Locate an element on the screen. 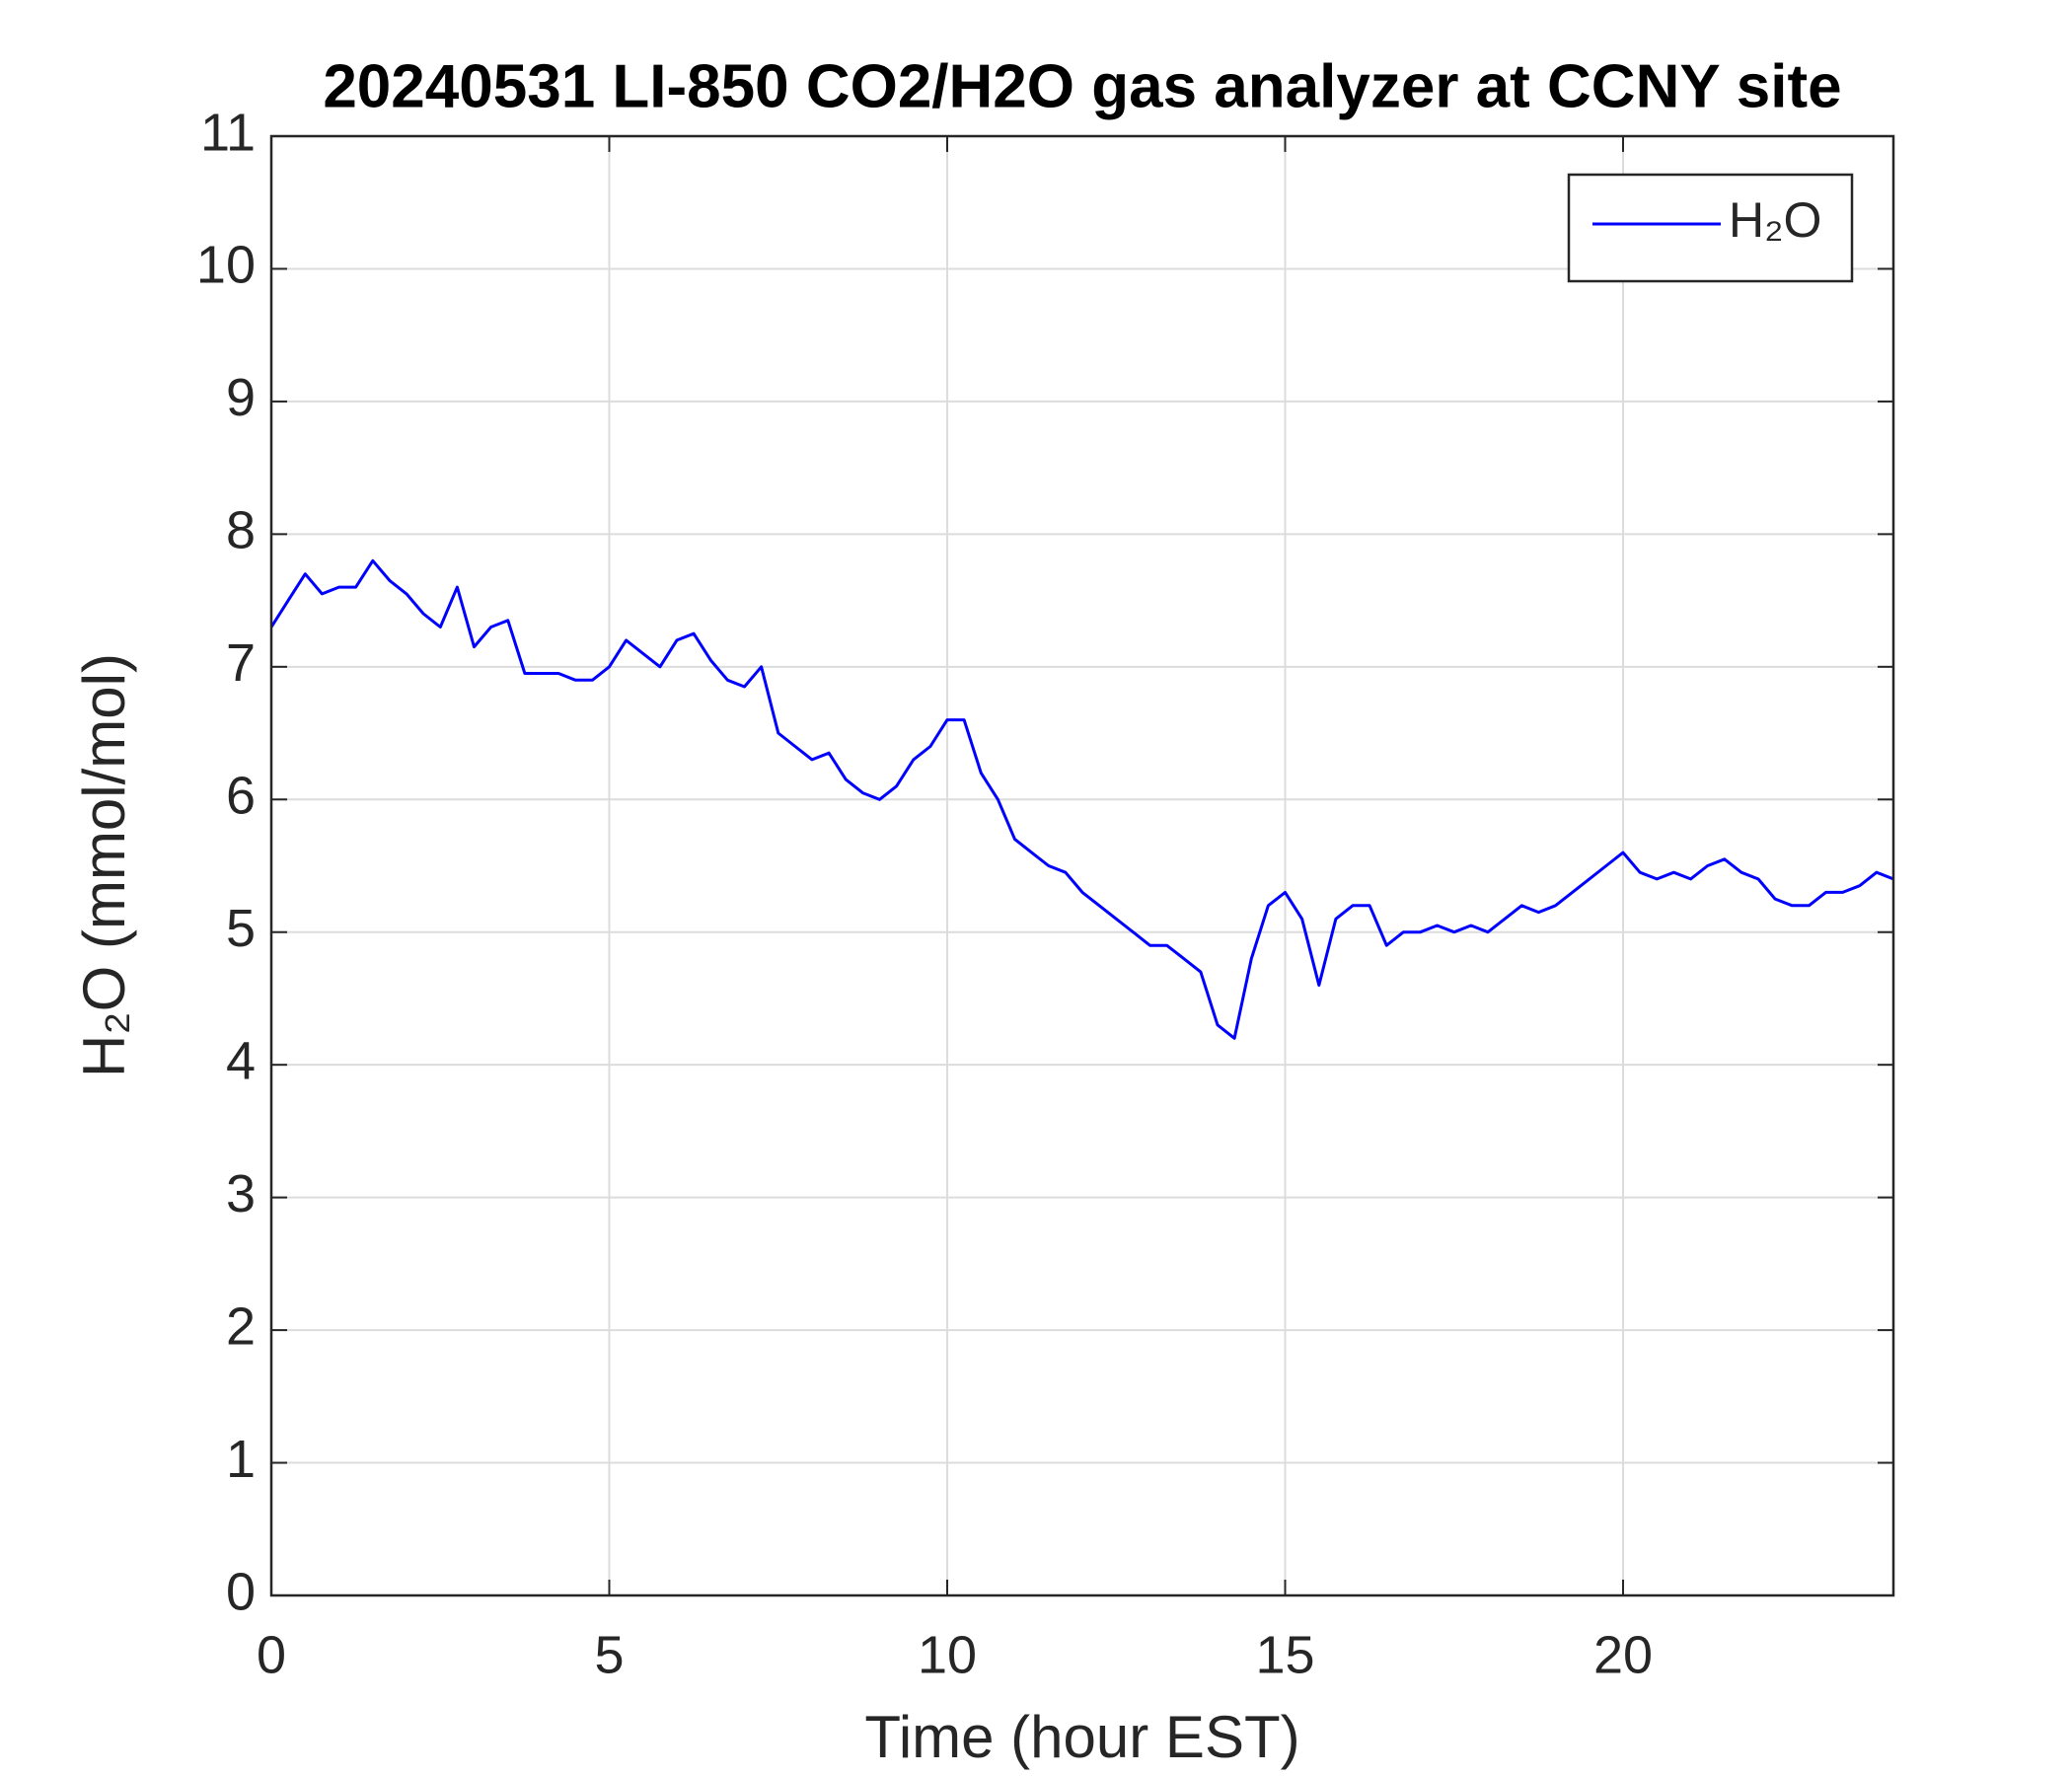  x-tick-label: 15 is located at coordinates (1284, 1655).